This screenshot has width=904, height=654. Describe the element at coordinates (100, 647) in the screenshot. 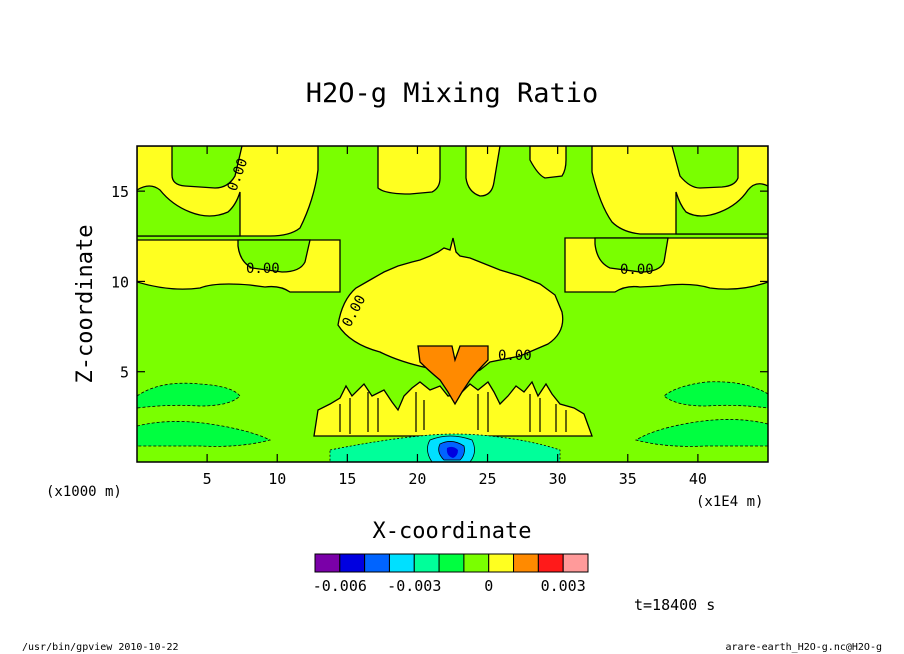

I see `footer-left: /usr/bin/gpview 2010-10-22` at that location.